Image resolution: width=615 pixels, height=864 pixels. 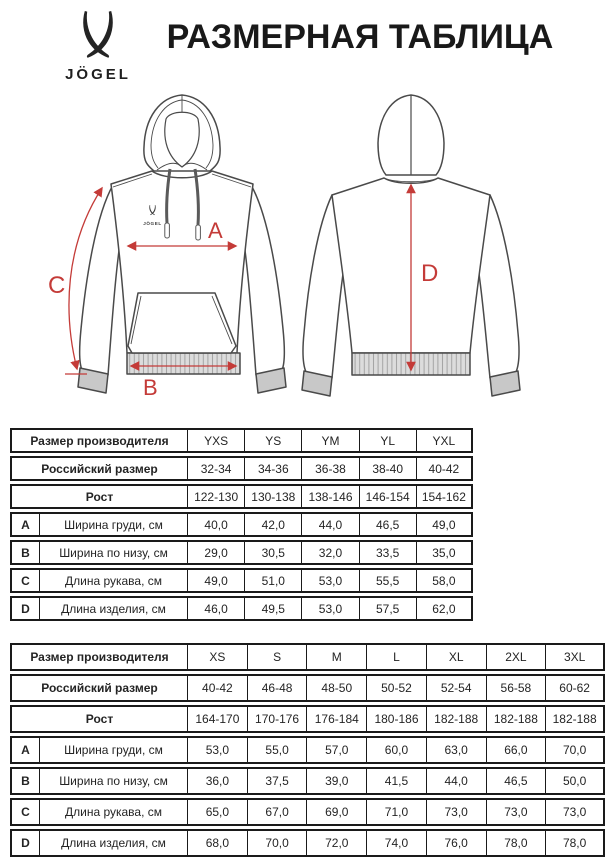 I want to click on size-value-cell: 60,0, so click(x=396, y=750).